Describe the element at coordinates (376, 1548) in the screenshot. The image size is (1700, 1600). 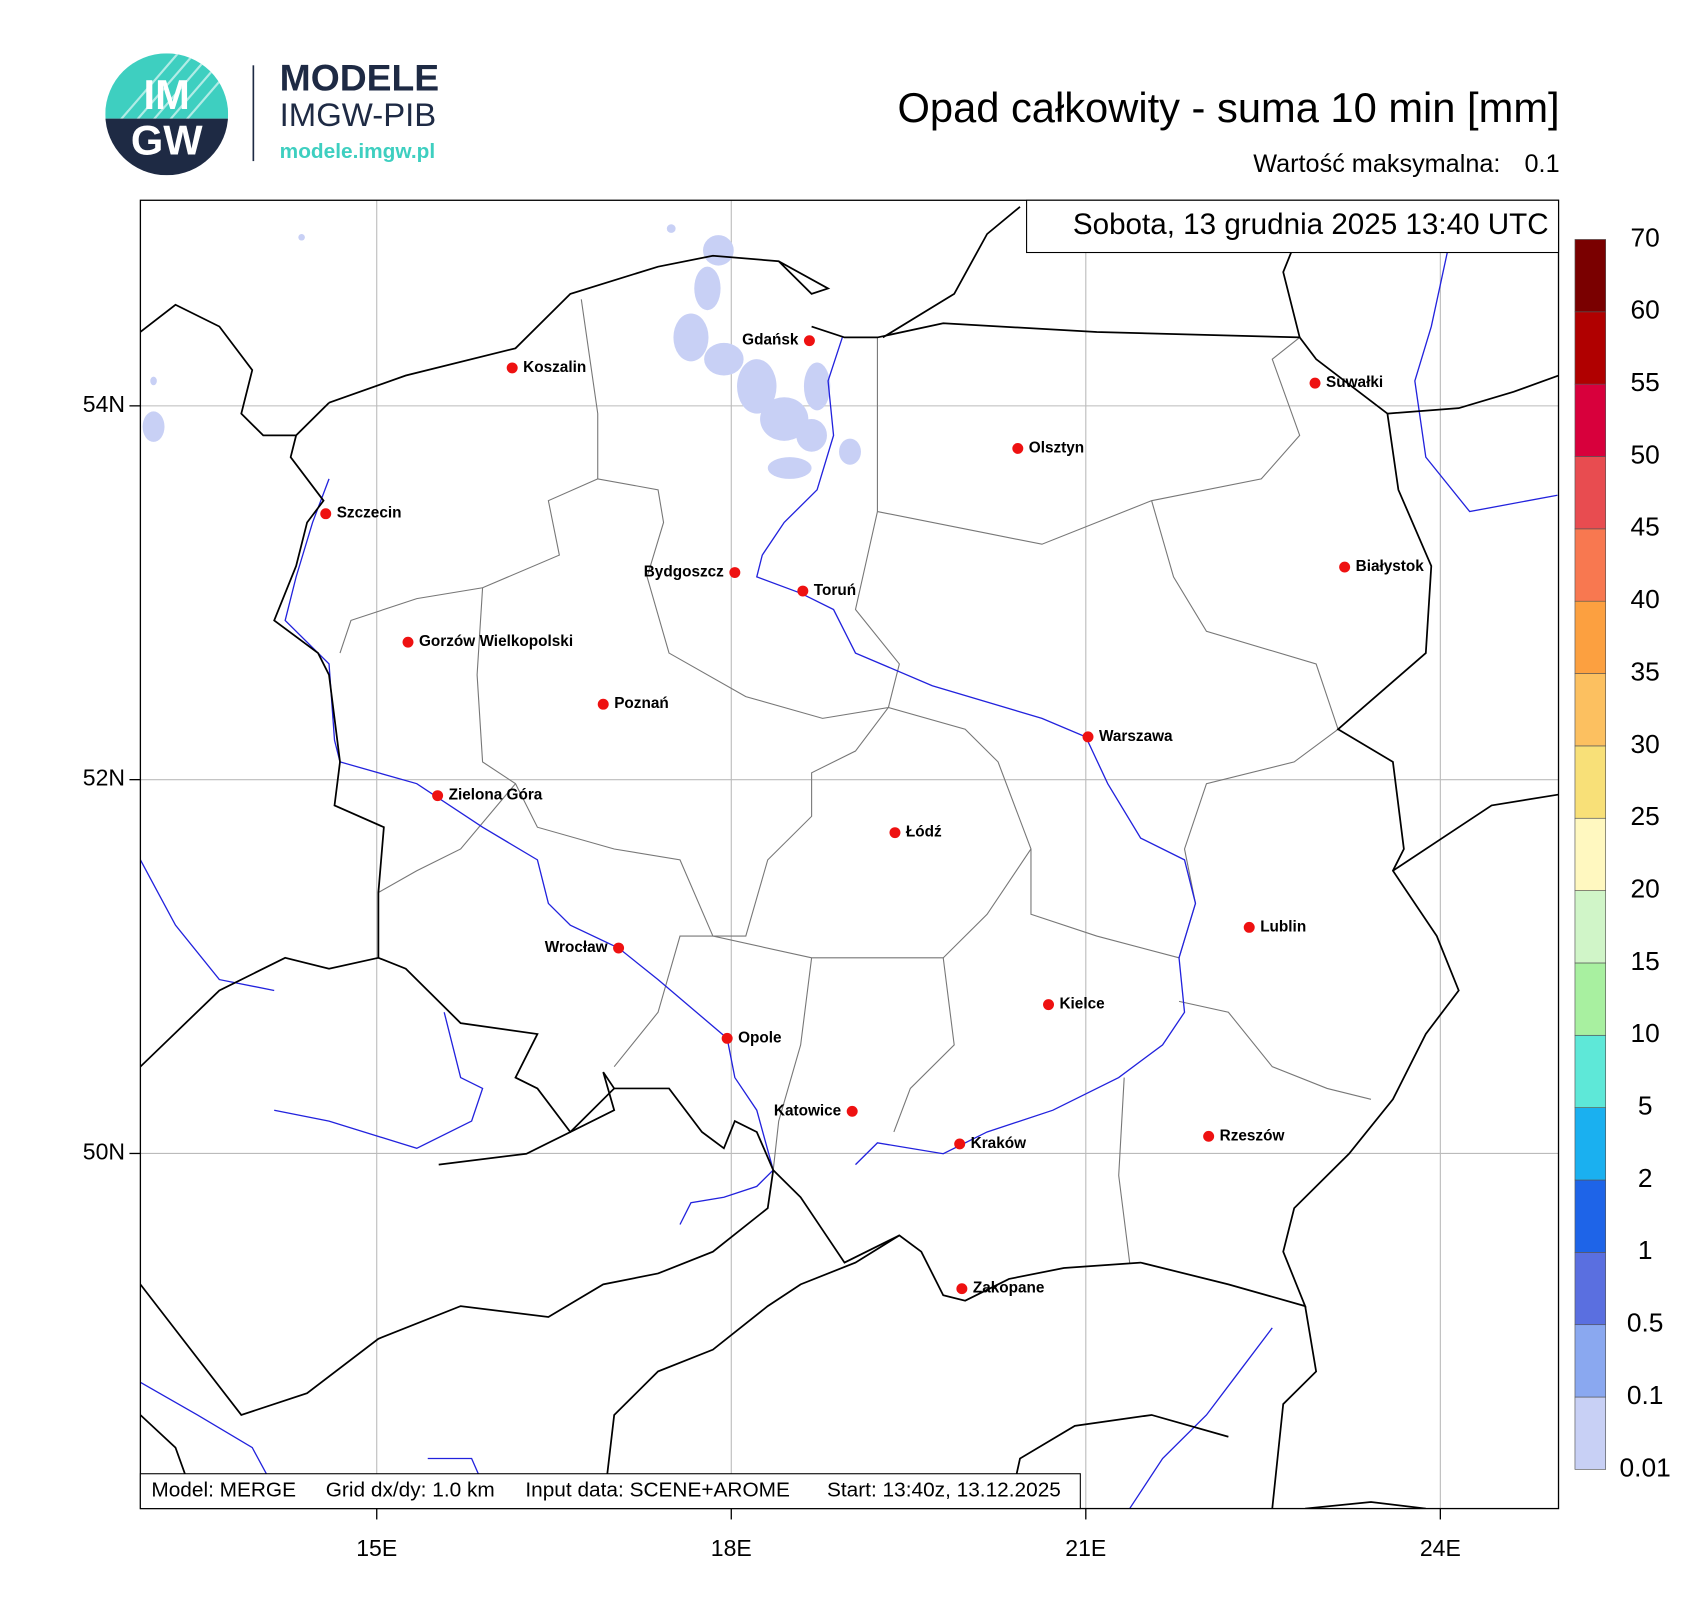
I see `x-tick-label: 15E` at that location.